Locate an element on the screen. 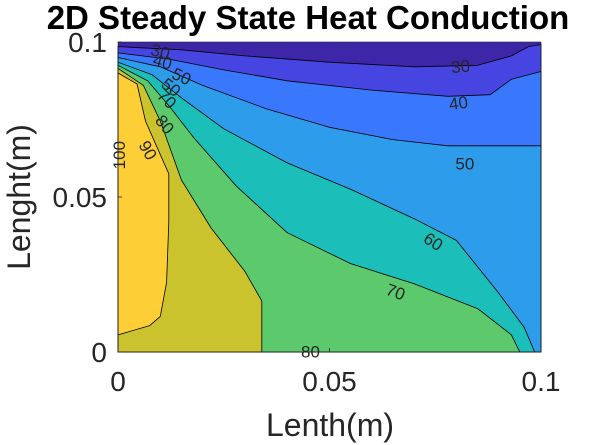 The height and width of the screenshot is (445, 600). y-tick-label: 0.1 is located at coordinates (87, 42).